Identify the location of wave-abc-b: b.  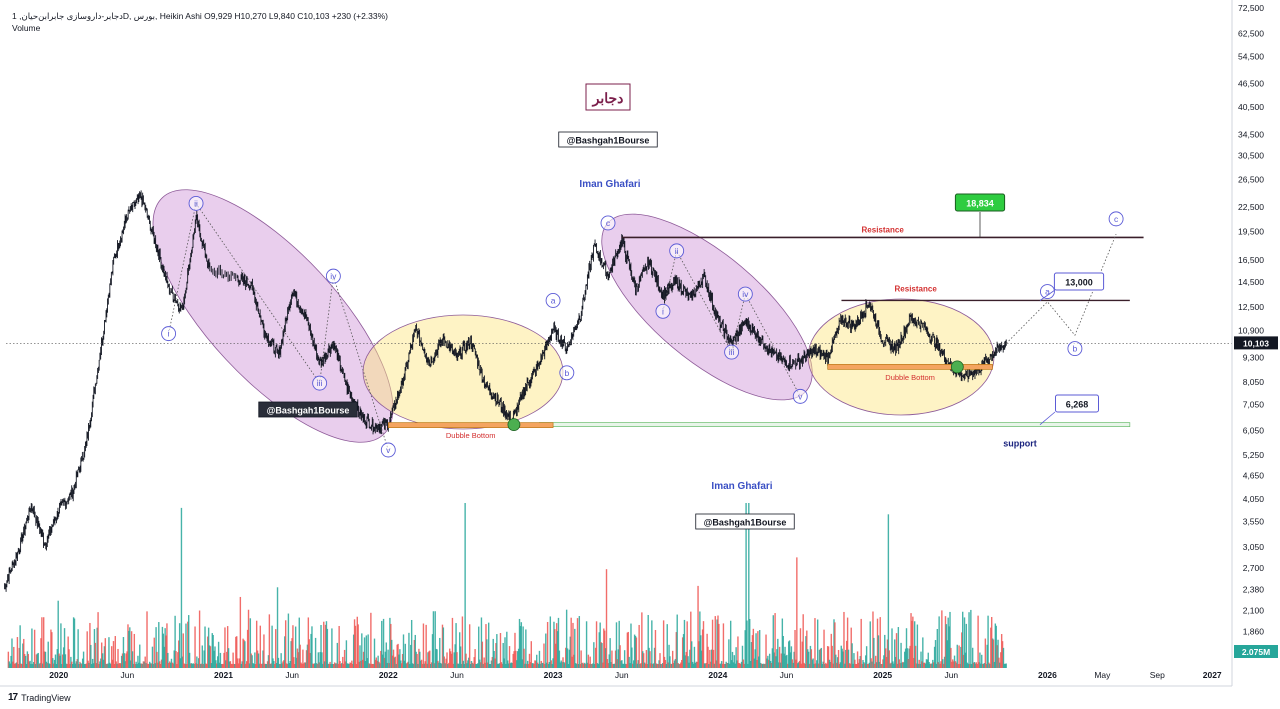
(567, 373).